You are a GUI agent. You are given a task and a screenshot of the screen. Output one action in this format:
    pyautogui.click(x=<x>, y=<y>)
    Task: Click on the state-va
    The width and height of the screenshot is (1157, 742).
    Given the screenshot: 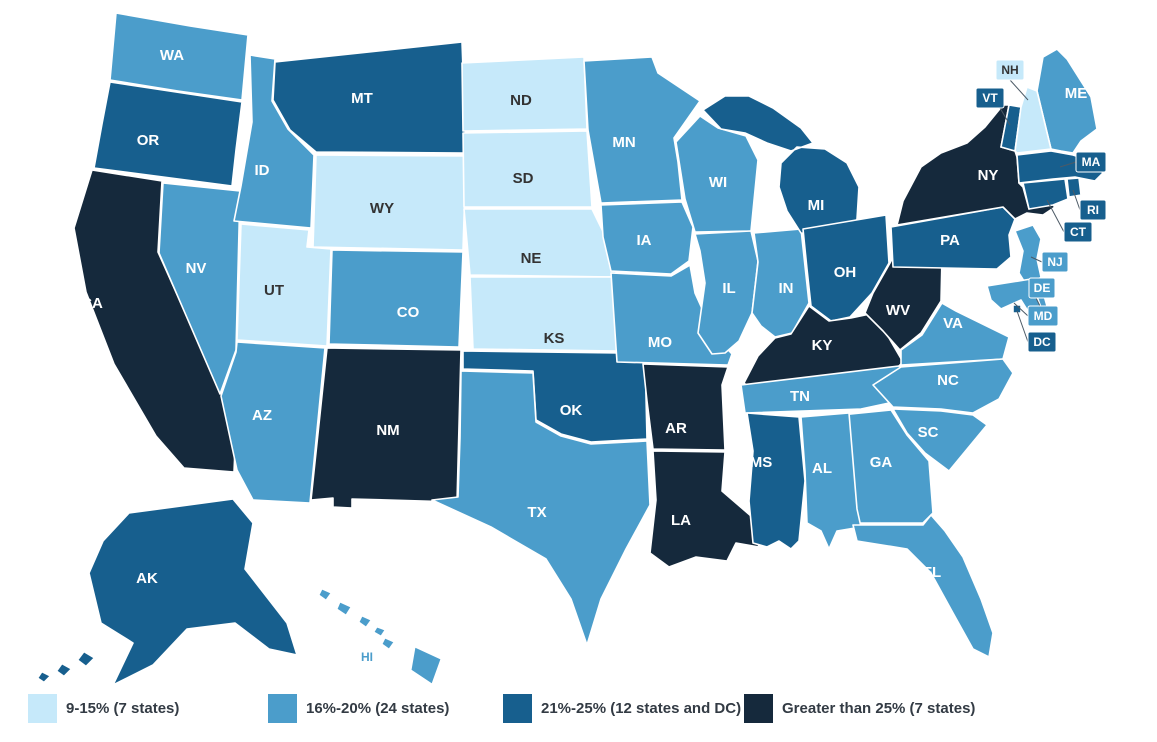 What is the action you would take?
    pyautogui.click(x=955, y=334)
    